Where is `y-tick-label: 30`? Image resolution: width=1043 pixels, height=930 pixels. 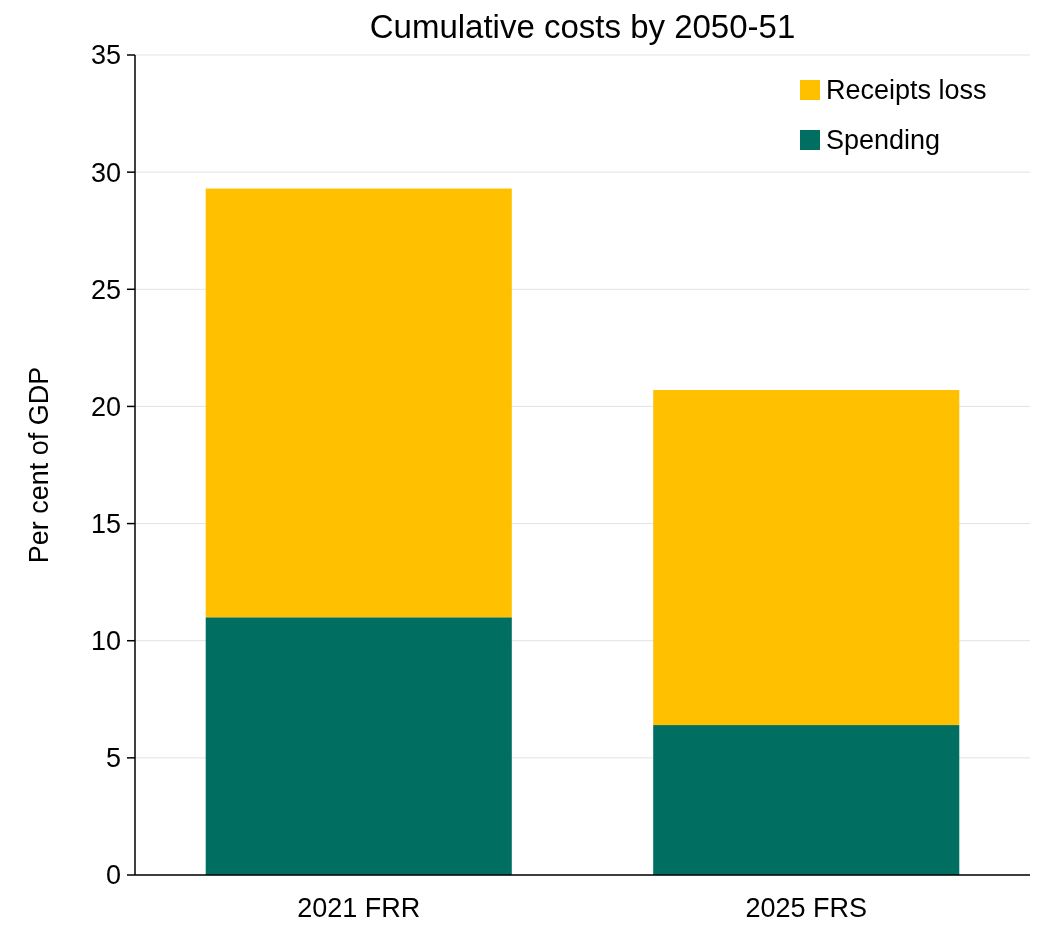
y-tick-label: 30 is located at coordinates (105, 172).